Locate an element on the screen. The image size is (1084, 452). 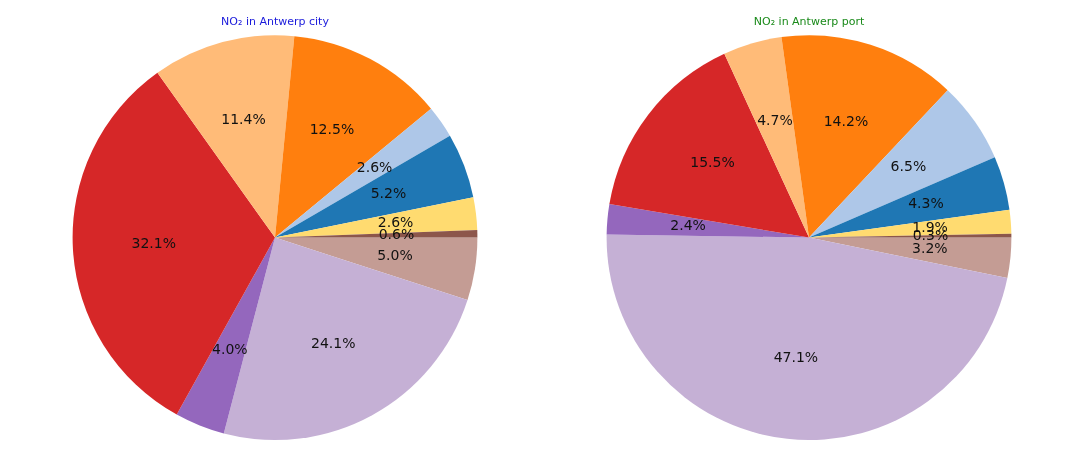
data-label: 4.7% is located at coordinates (775, 119).